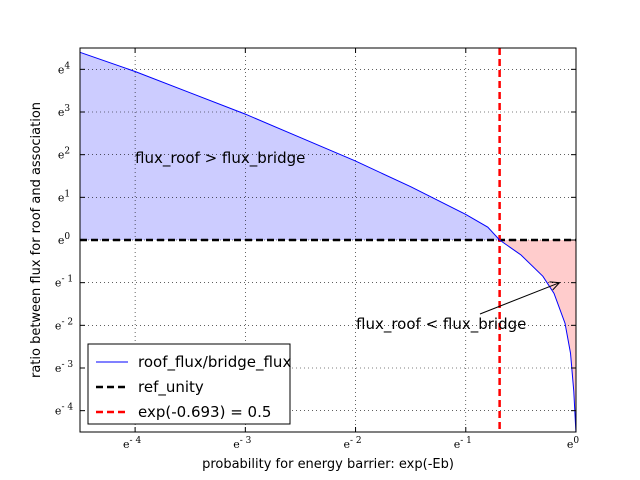  I want to click on y-tick-label: e1, so click(64, 196).